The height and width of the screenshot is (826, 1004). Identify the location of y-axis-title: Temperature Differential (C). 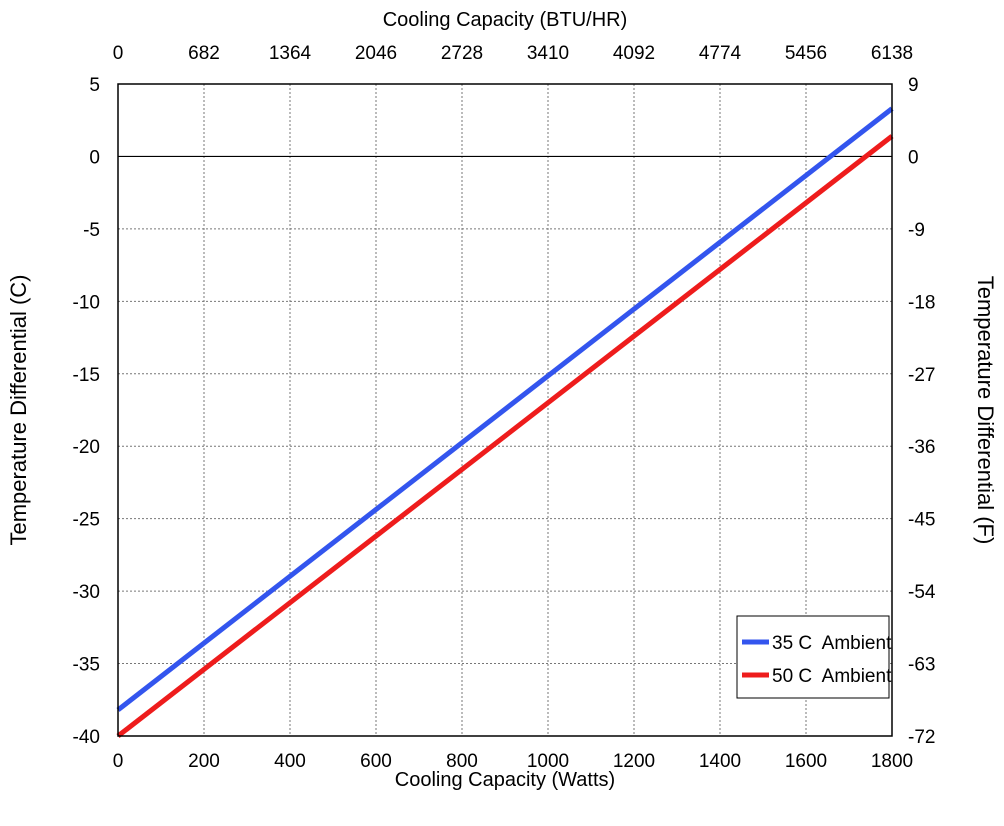
(18, 409).